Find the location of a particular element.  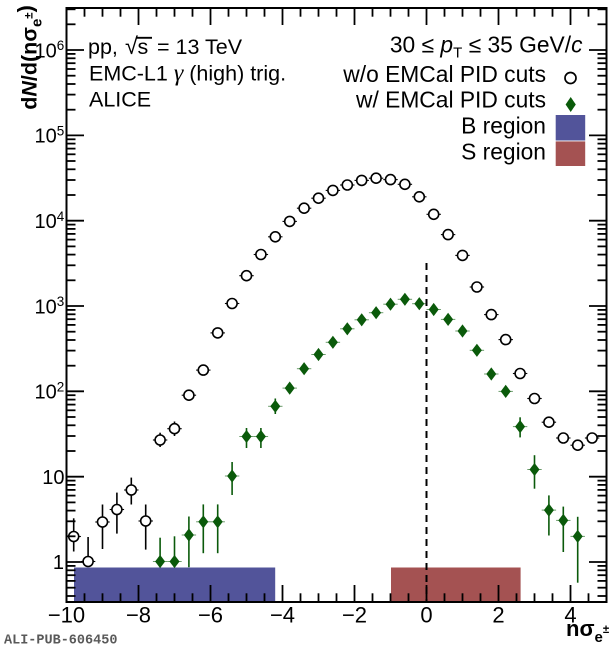

svg-text: w/ EMCal PID cuts is located at coordinates (450, 100).